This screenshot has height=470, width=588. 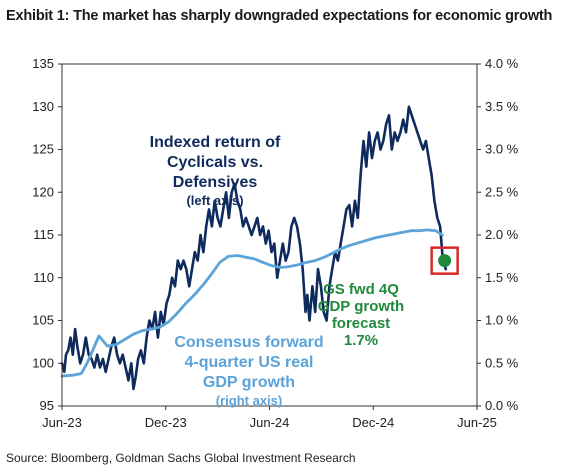 I want to click on right-axis-tick-label: 3.5 %, so click(x=502, y=106).